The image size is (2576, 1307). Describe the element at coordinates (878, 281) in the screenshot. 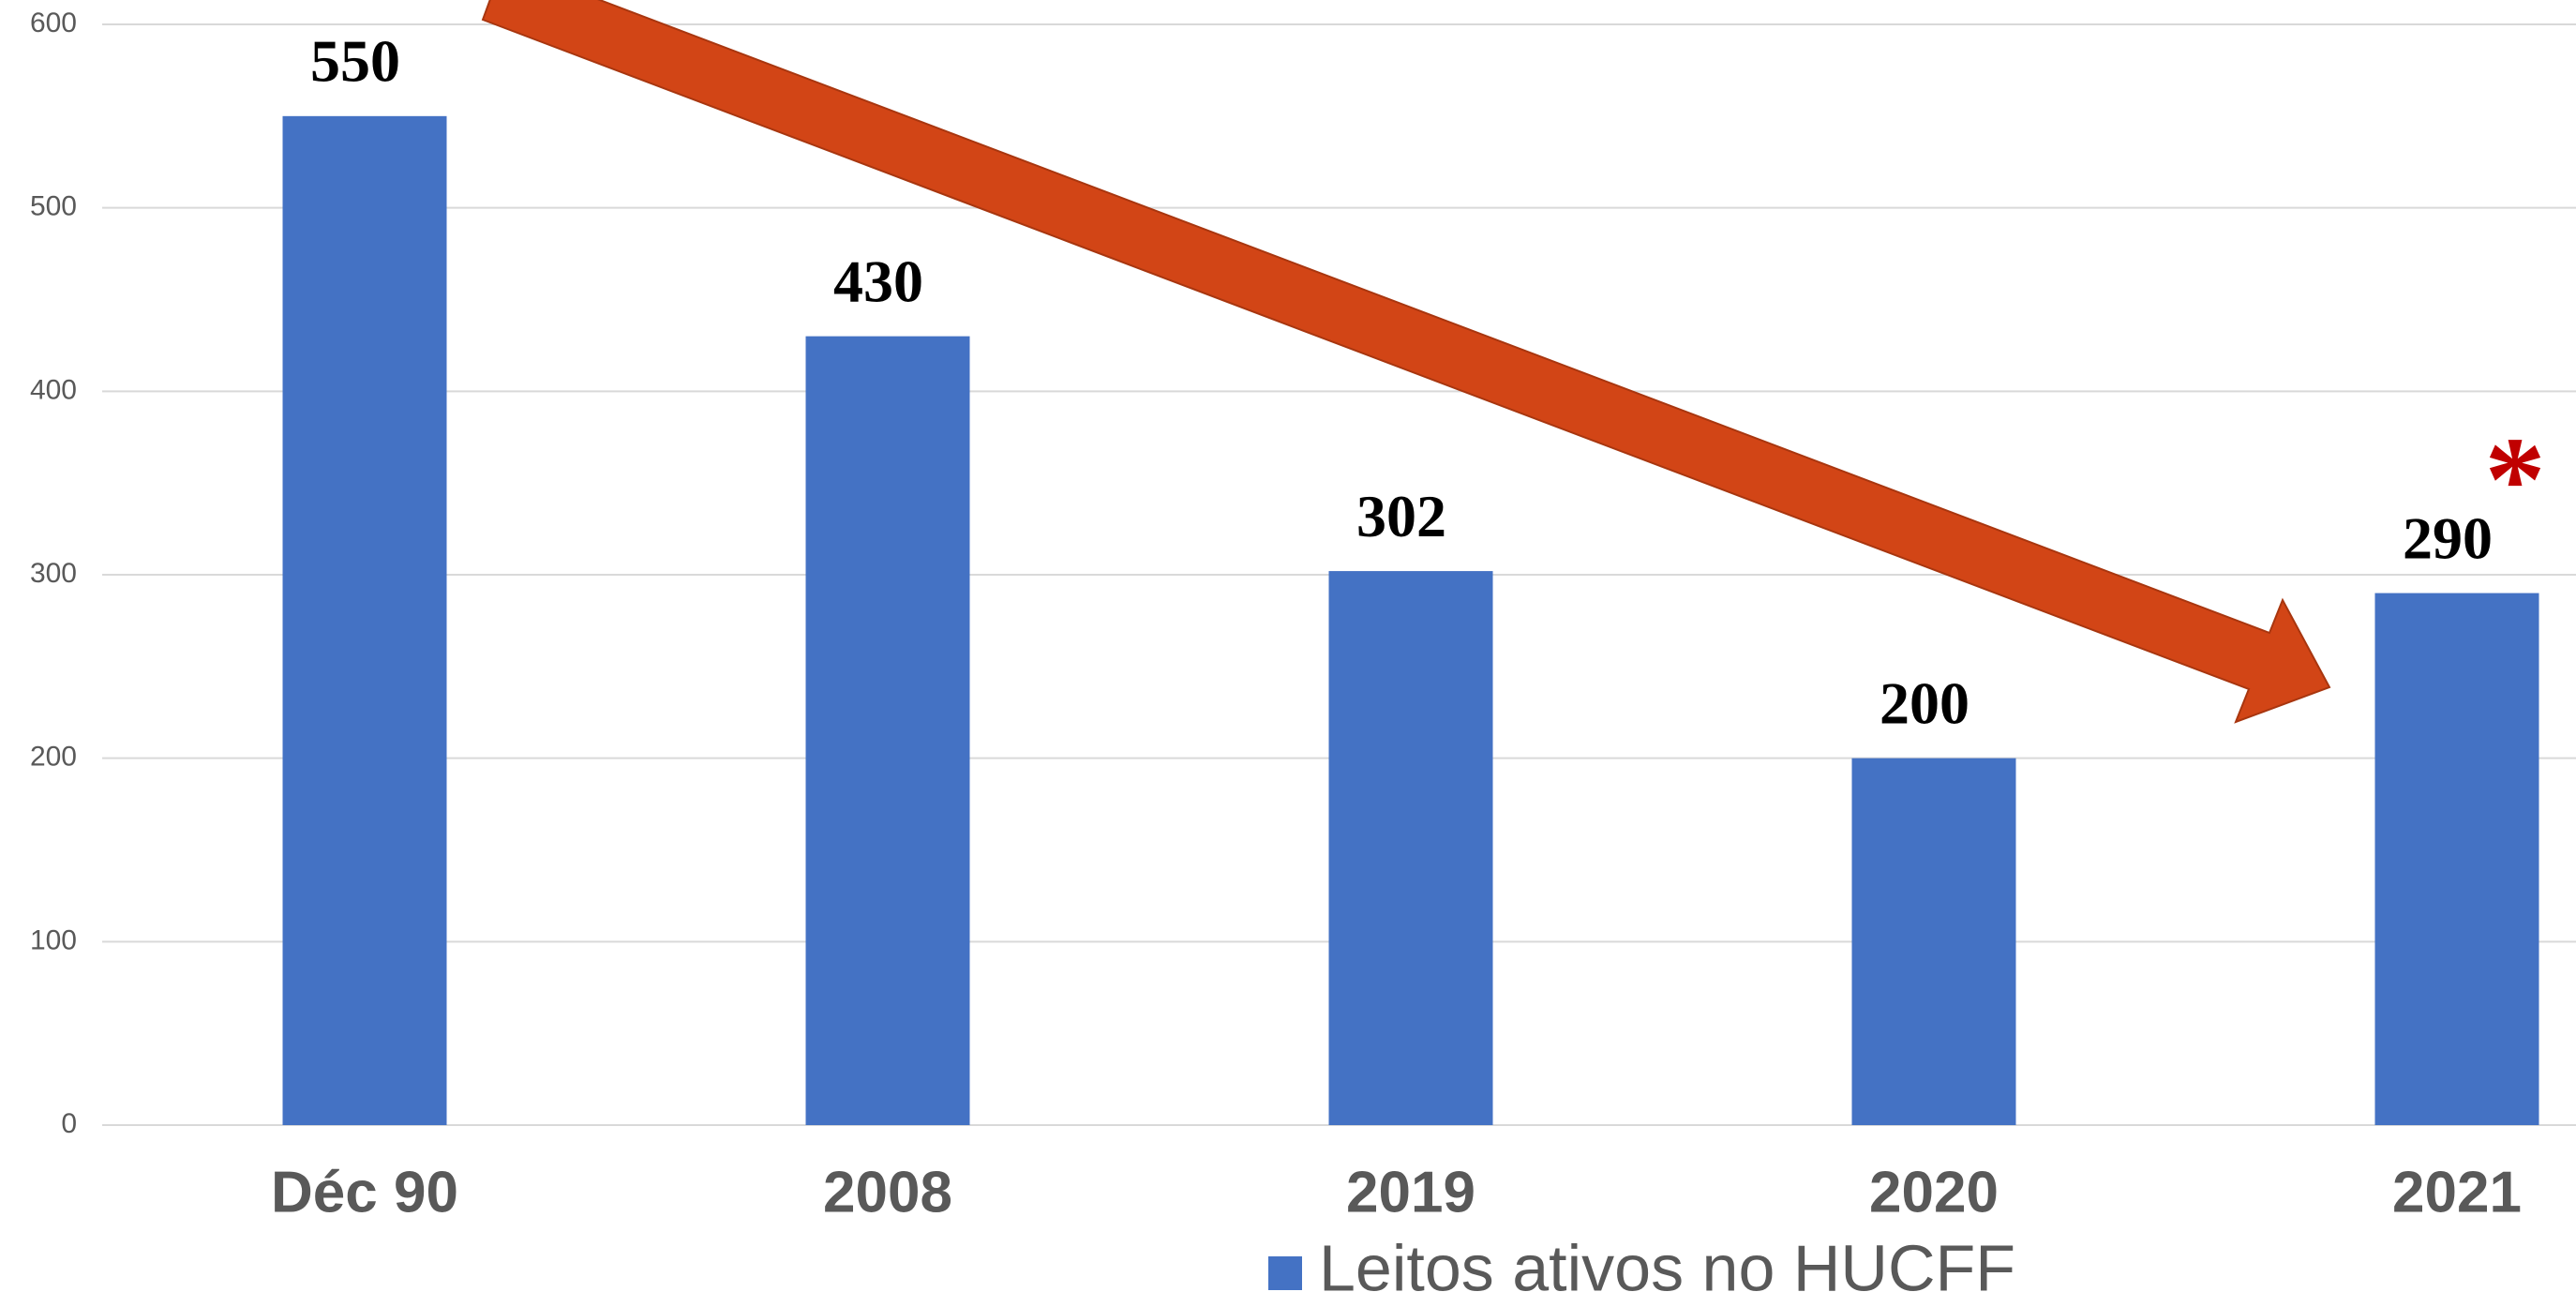

I see `data-label: 430` at that location.